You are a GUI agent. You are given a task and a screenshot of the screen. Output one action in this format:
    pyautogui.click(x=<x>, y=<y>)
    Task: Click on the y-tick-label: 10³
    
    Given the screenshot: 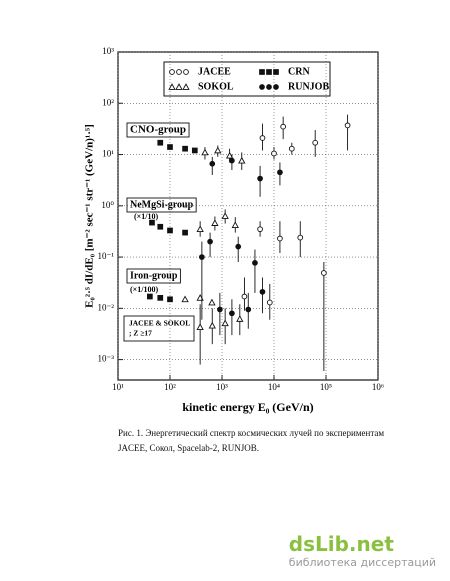 What is the action you would take?
    pyautogui.click(x=108, y=51)
    